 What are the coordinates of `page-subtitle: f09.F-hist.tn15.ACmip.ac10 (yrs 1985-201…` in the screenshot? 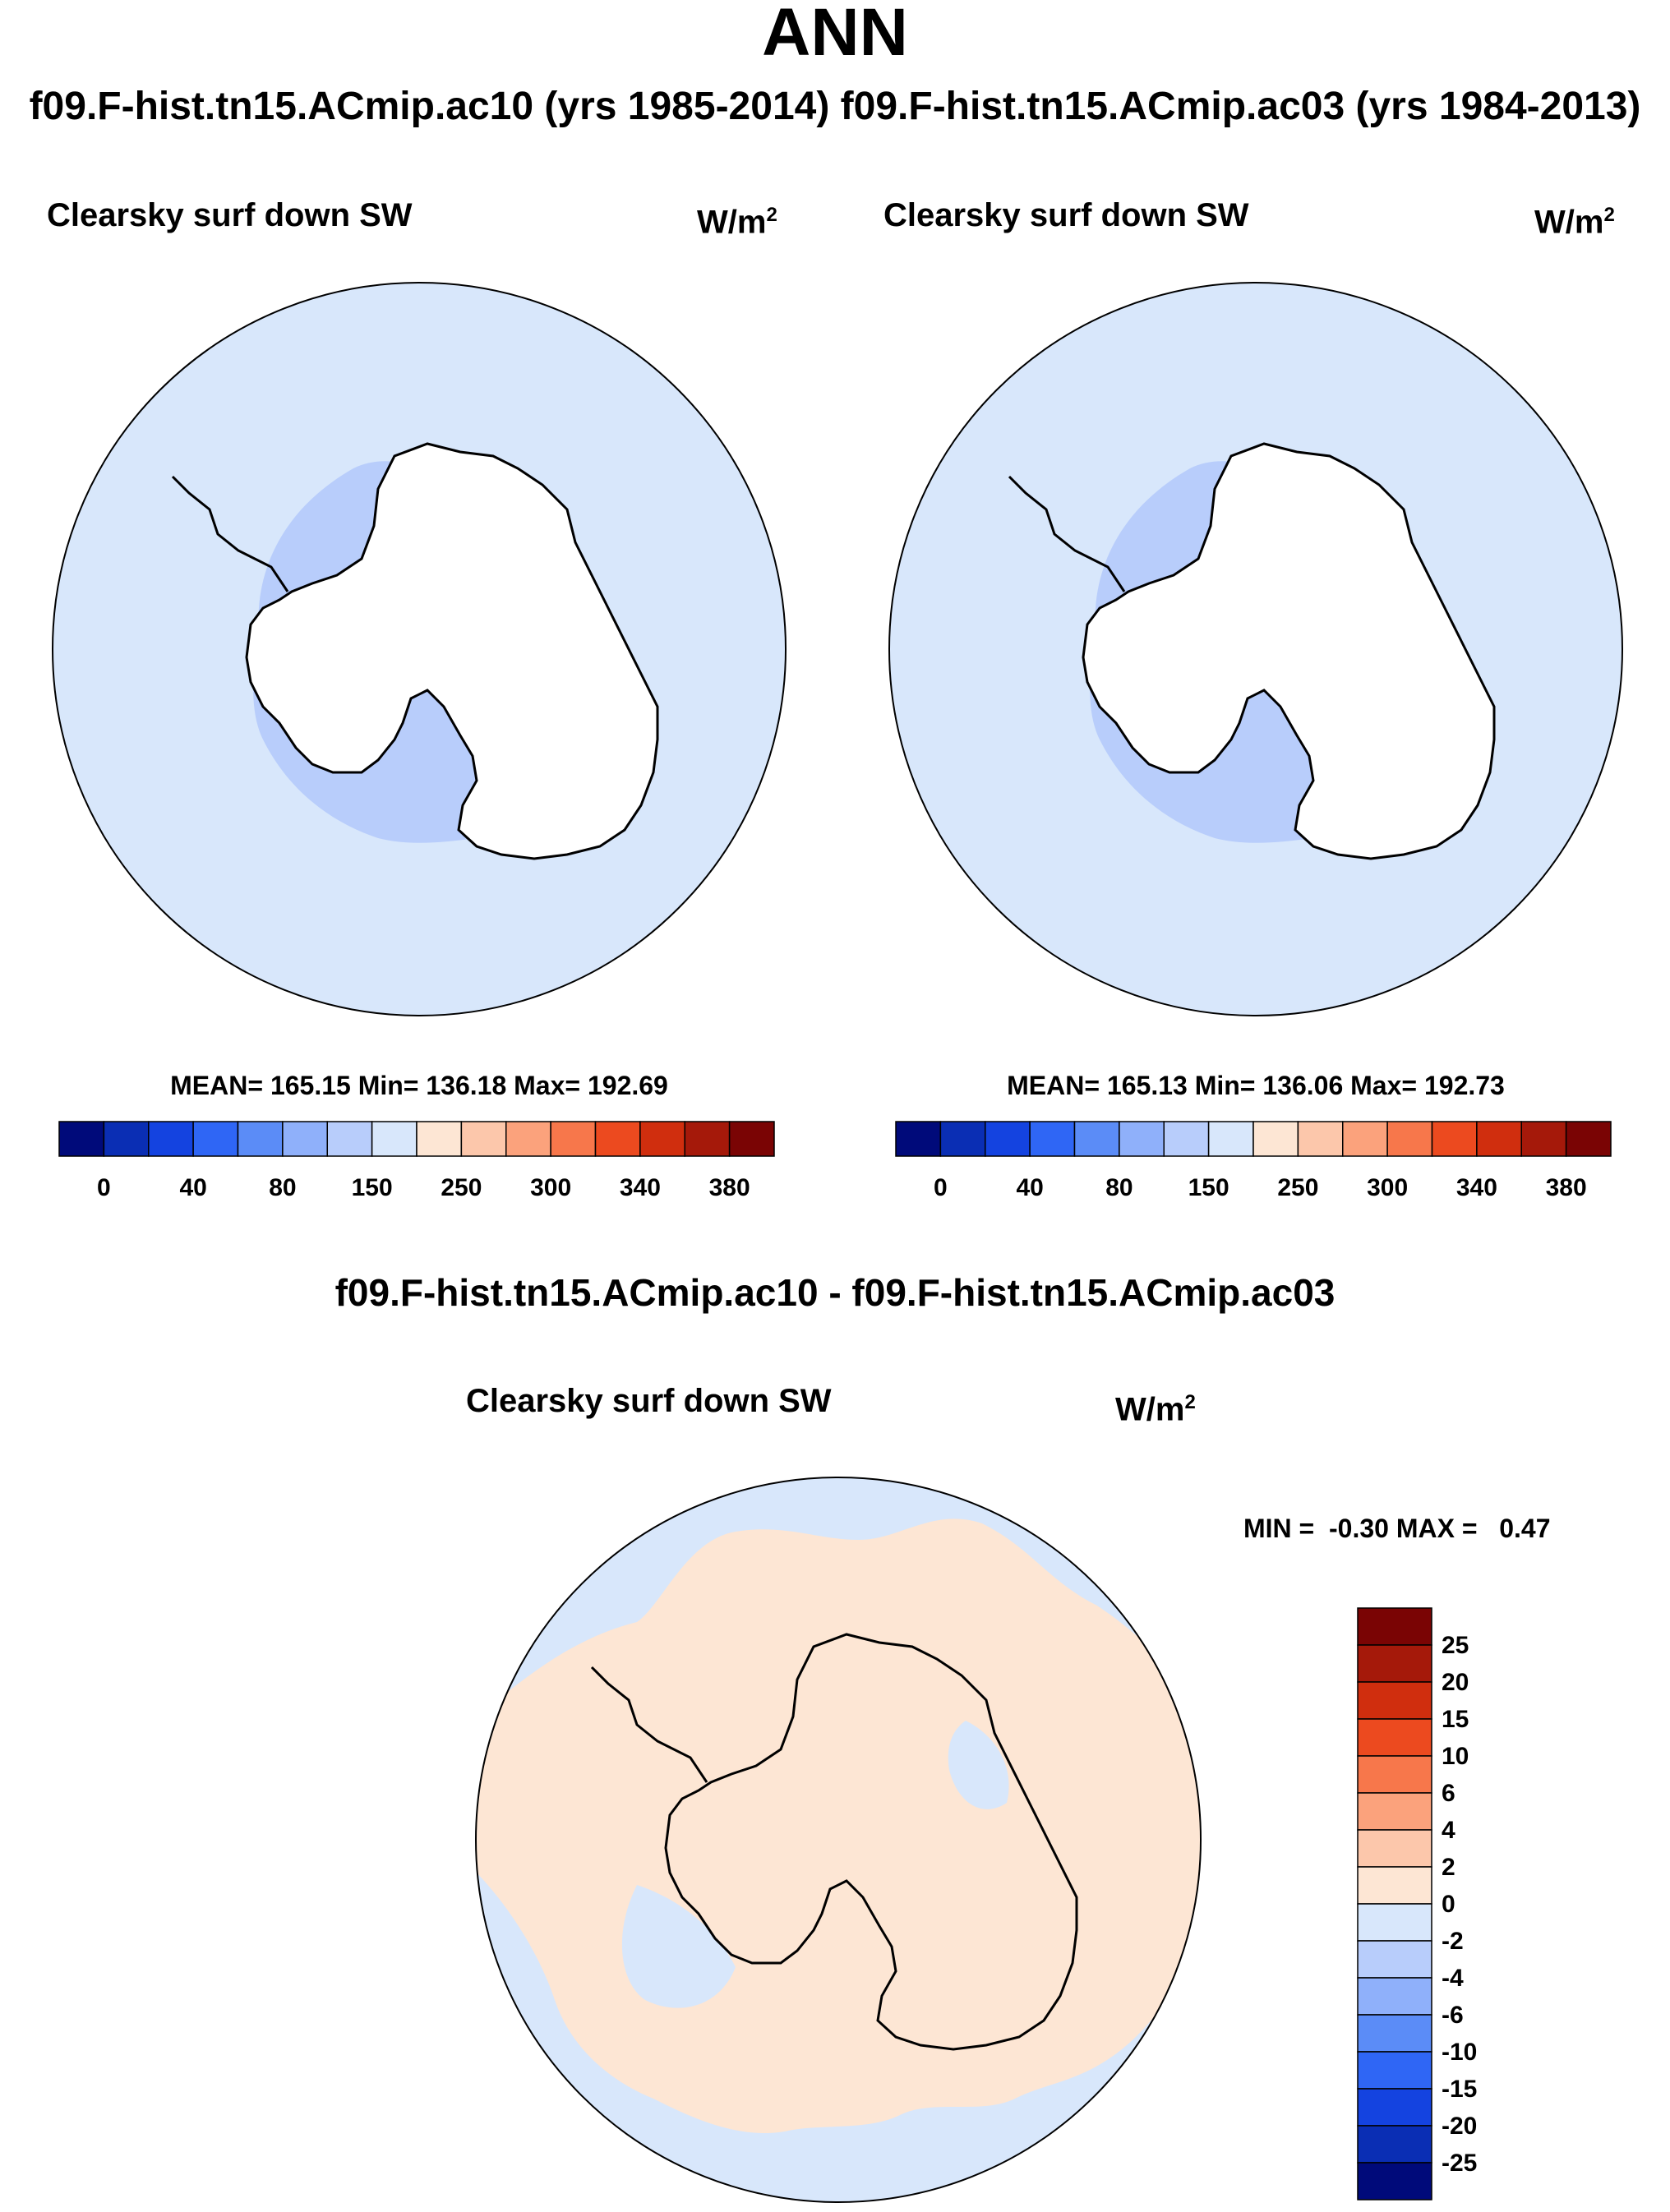 It's located at (835, 106).